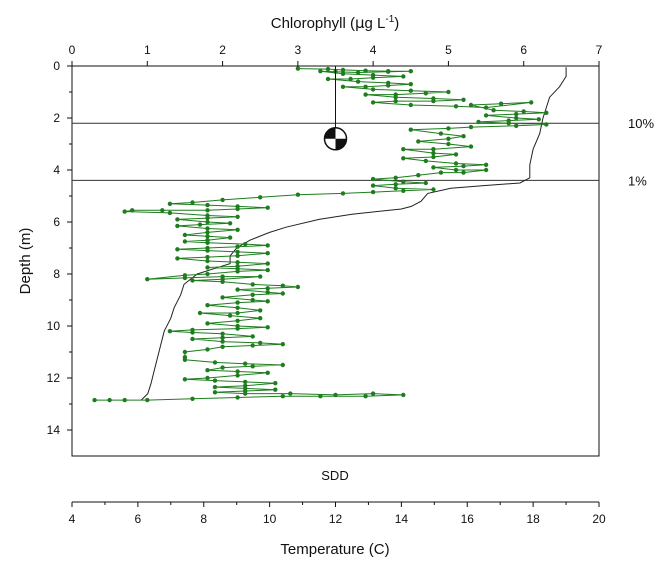  I want to click on left-axis-tick-label: 8, so click(56, 274).